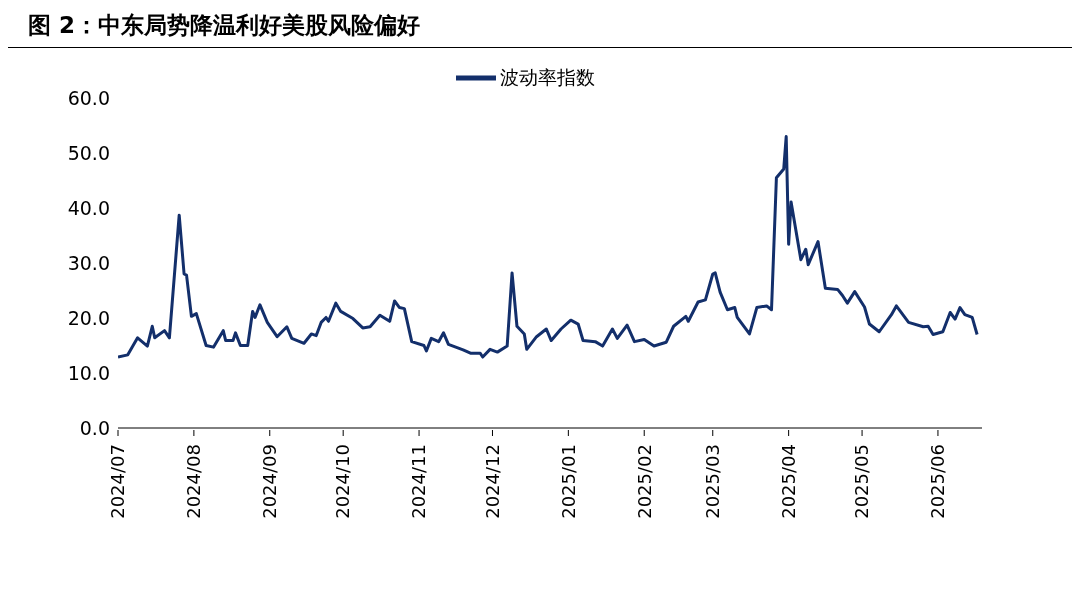 The height and width of the screenshot is (590, 1080). Describe the element at coordinates (938, 481) in the screenshot. I see `x-tick-label: 2025/06` at that location.